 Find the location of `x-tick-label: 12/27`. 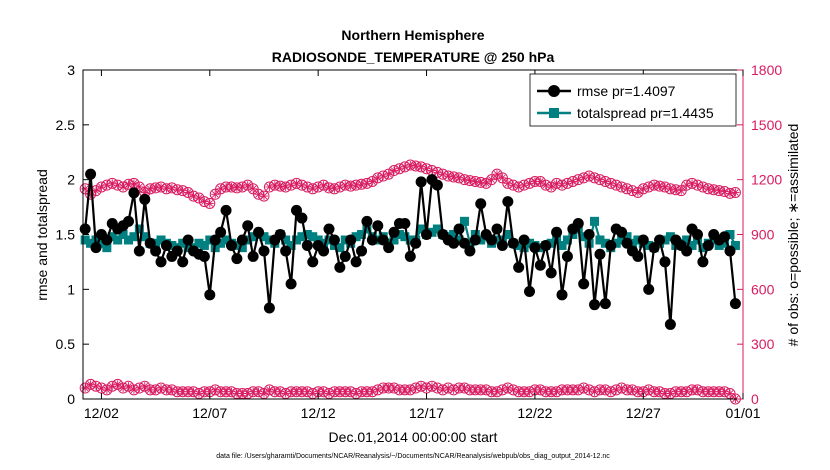

x-tick-label: 12/27 is located at coordinates (643, 413).